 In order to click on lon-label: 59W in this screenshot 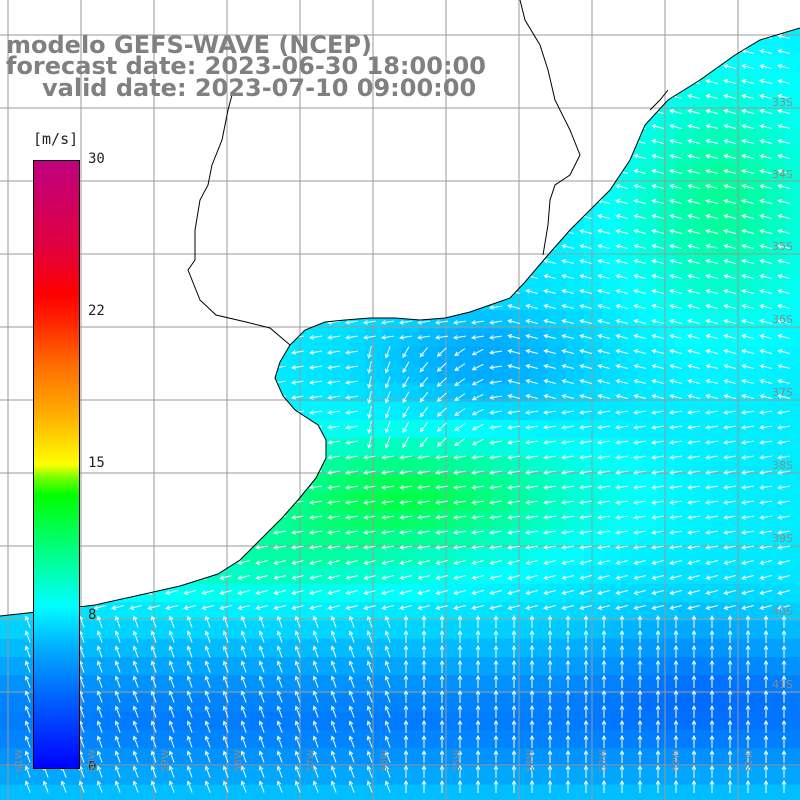, I will do `click(165, 760)`.